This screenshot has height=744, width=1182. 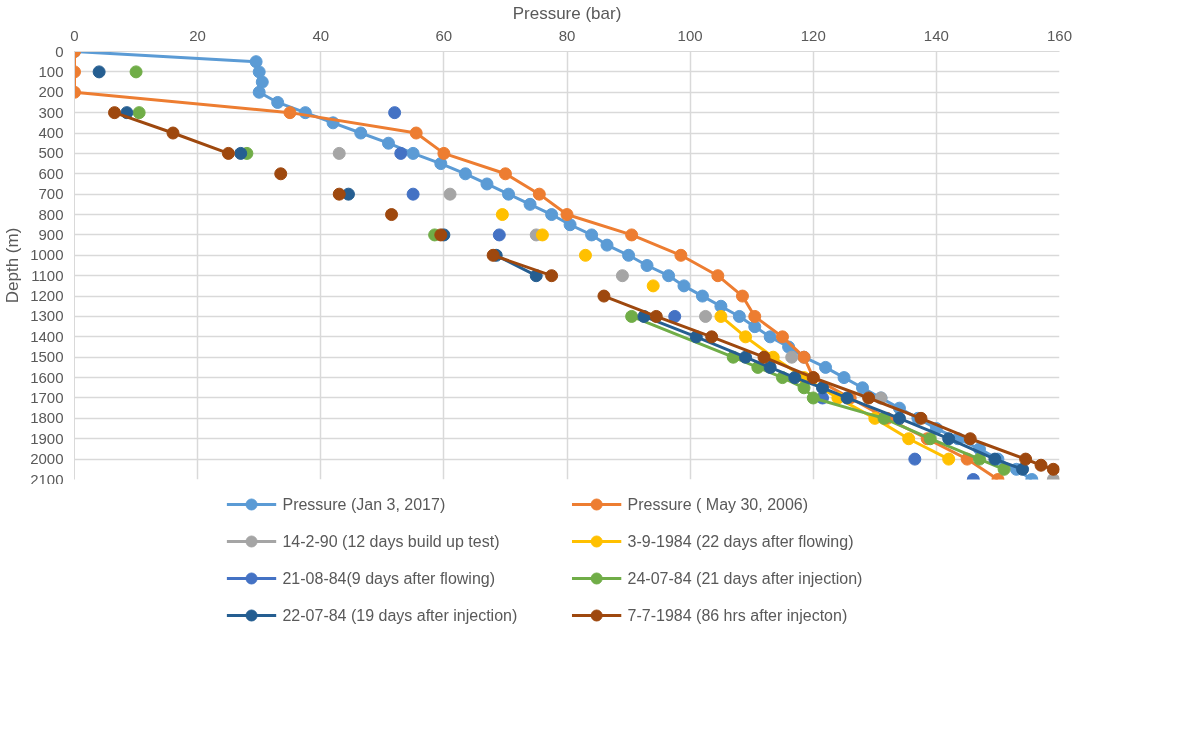 What do you see at coordinates (51, 92) in the screenshot?
I see `y-tick-label: 200` at bounding box center [51, 92].